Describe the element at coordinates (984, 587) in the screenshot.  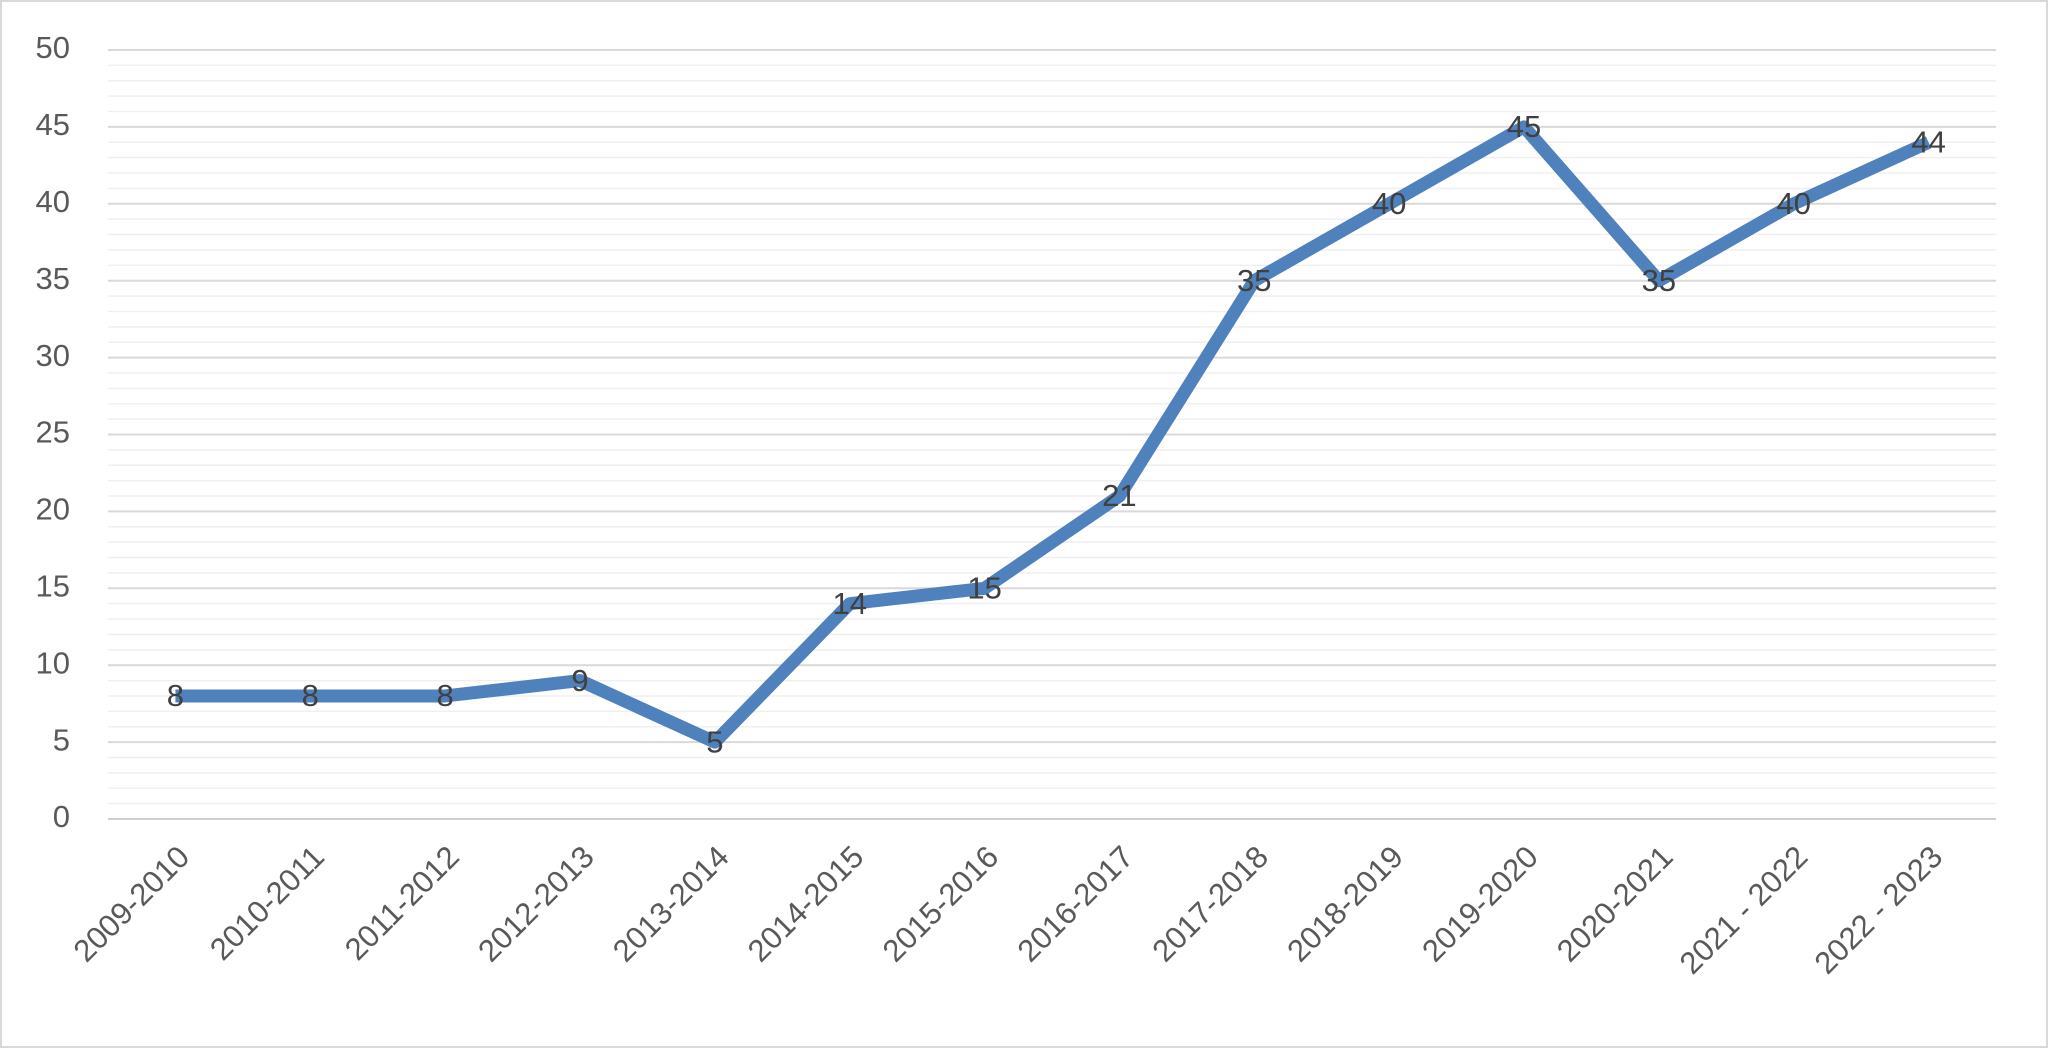
I see `data-label: 15` at that location.